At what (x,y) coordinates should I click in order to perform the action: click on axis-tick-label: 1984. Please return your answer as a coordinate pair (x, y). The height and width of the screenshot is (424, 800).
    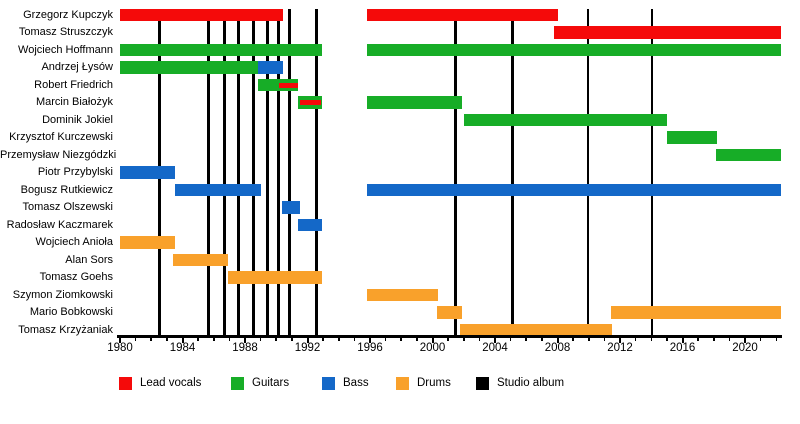
    Looking at the image, I should click on (182, 347).